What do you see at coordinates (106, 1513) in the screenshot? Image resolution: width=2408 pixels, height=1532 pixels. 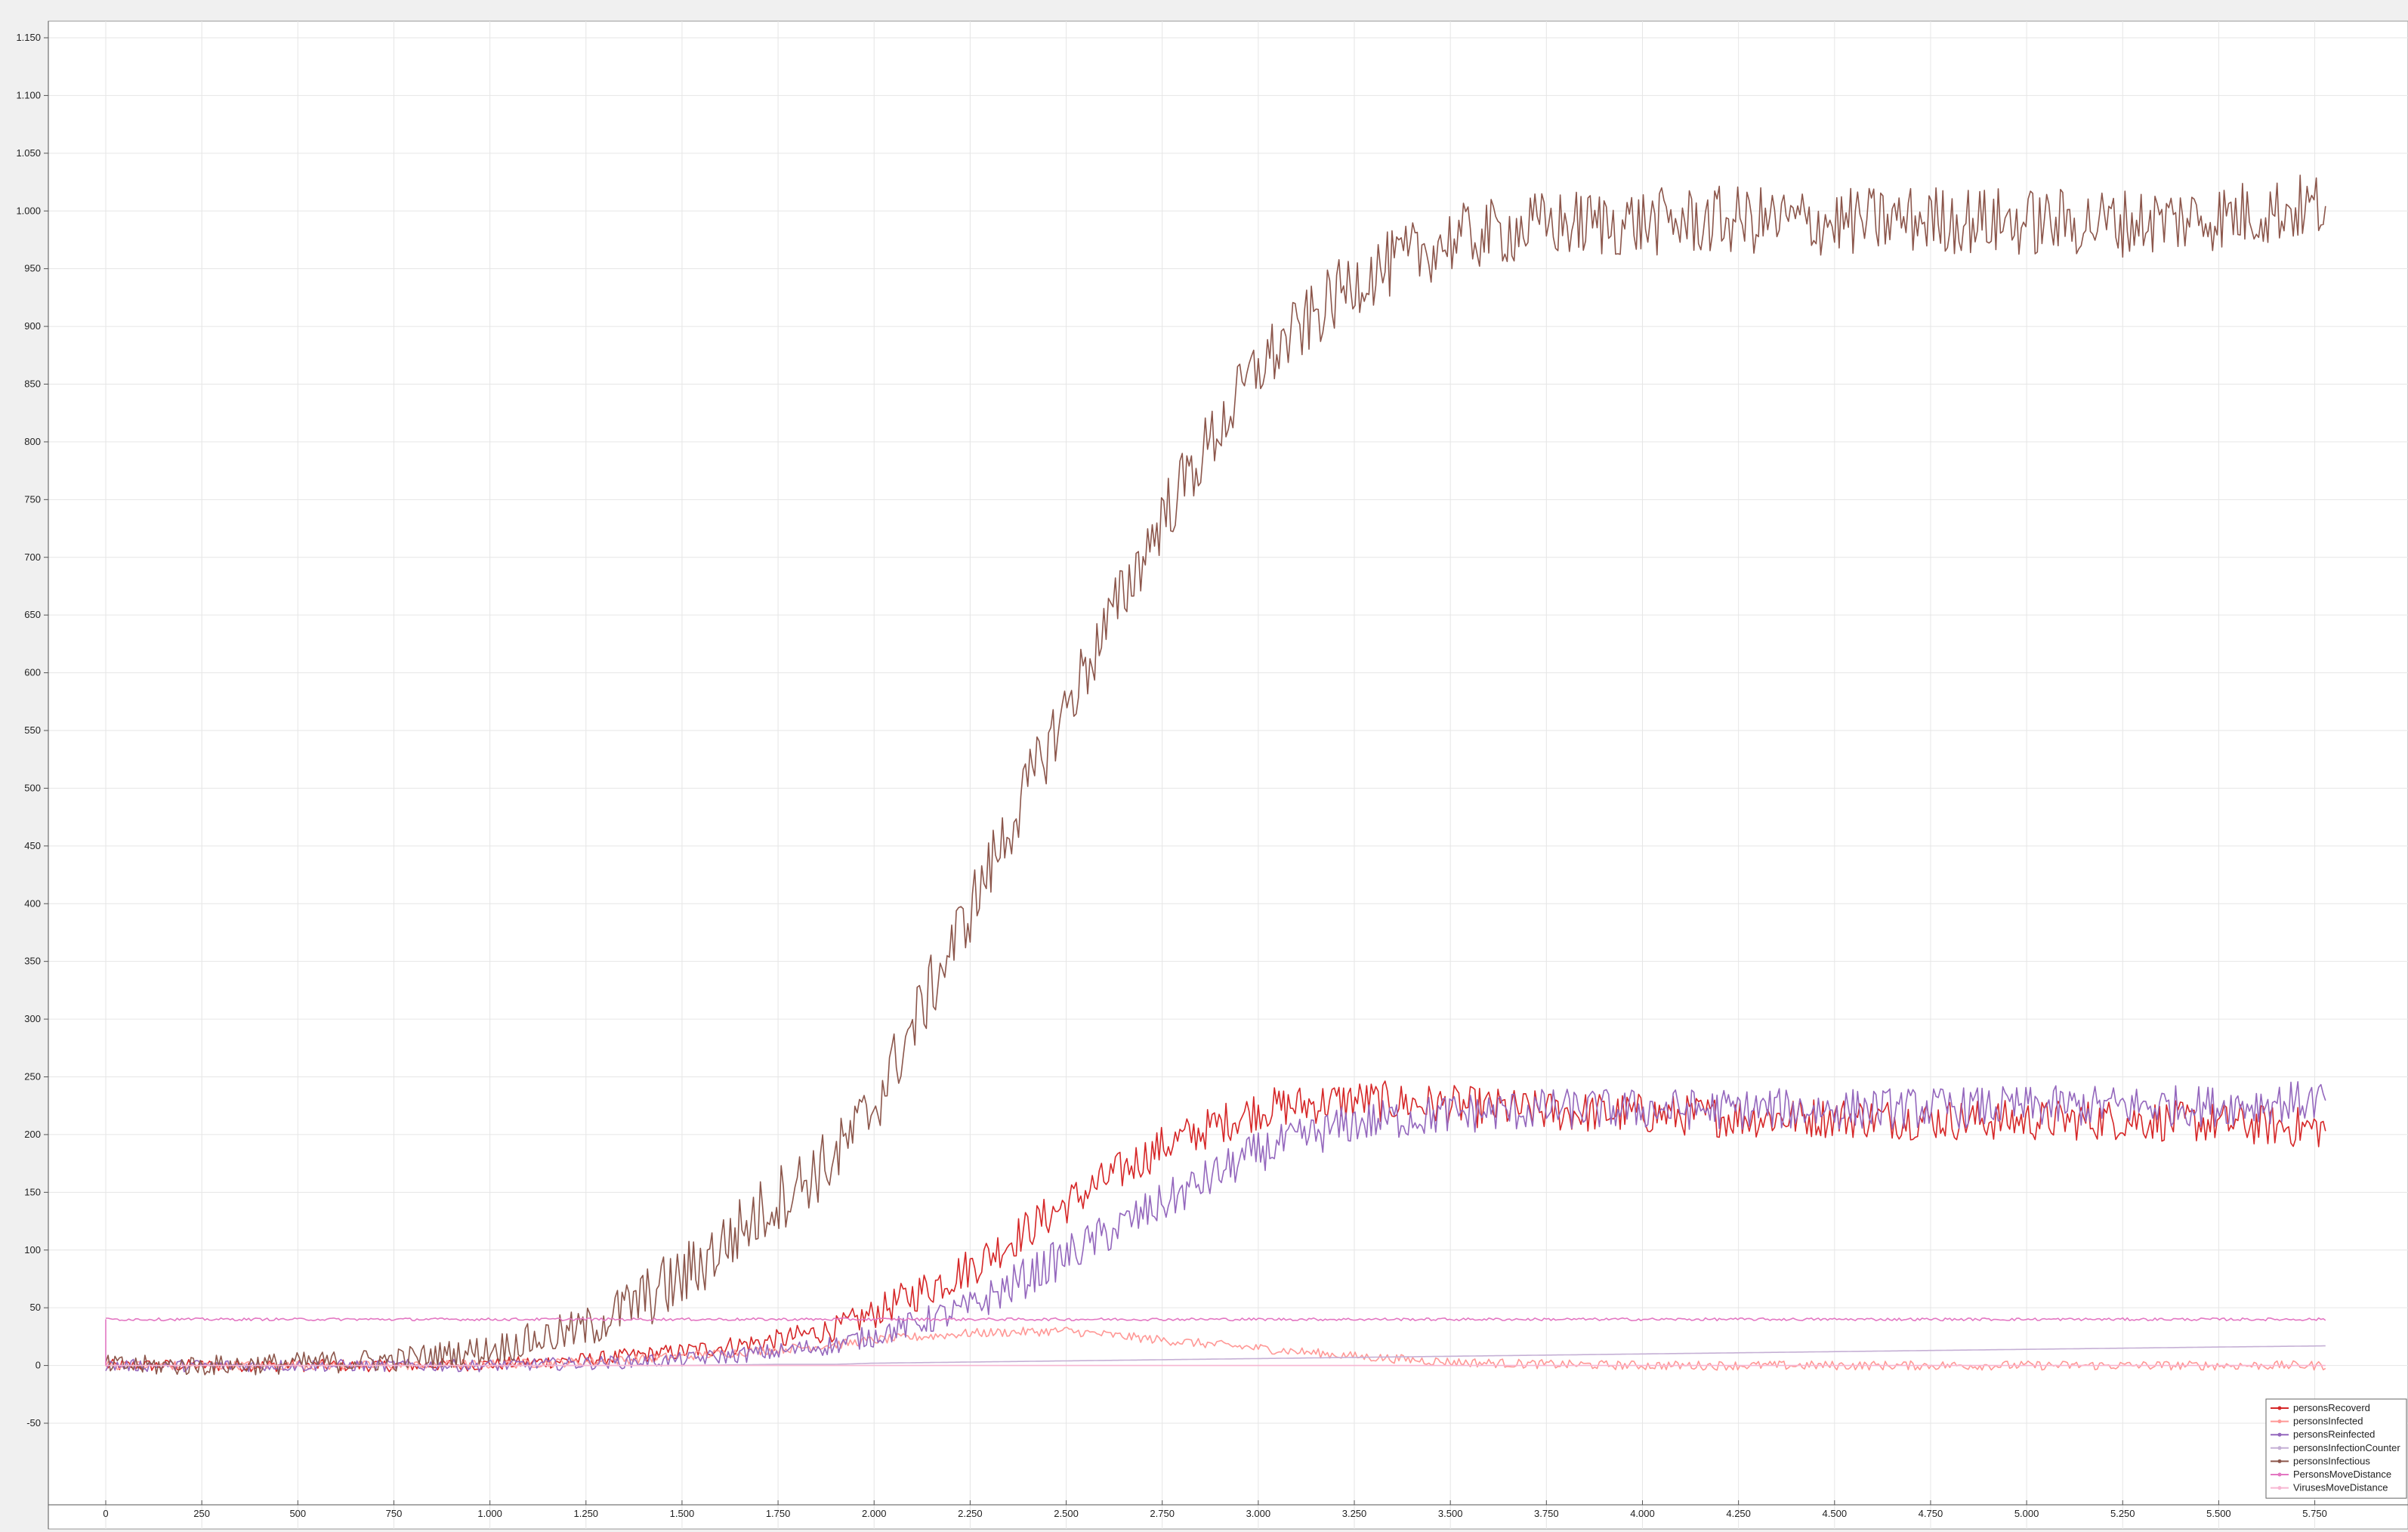 I see `x-tick-label: 0` at bounding box center [106, 1513].